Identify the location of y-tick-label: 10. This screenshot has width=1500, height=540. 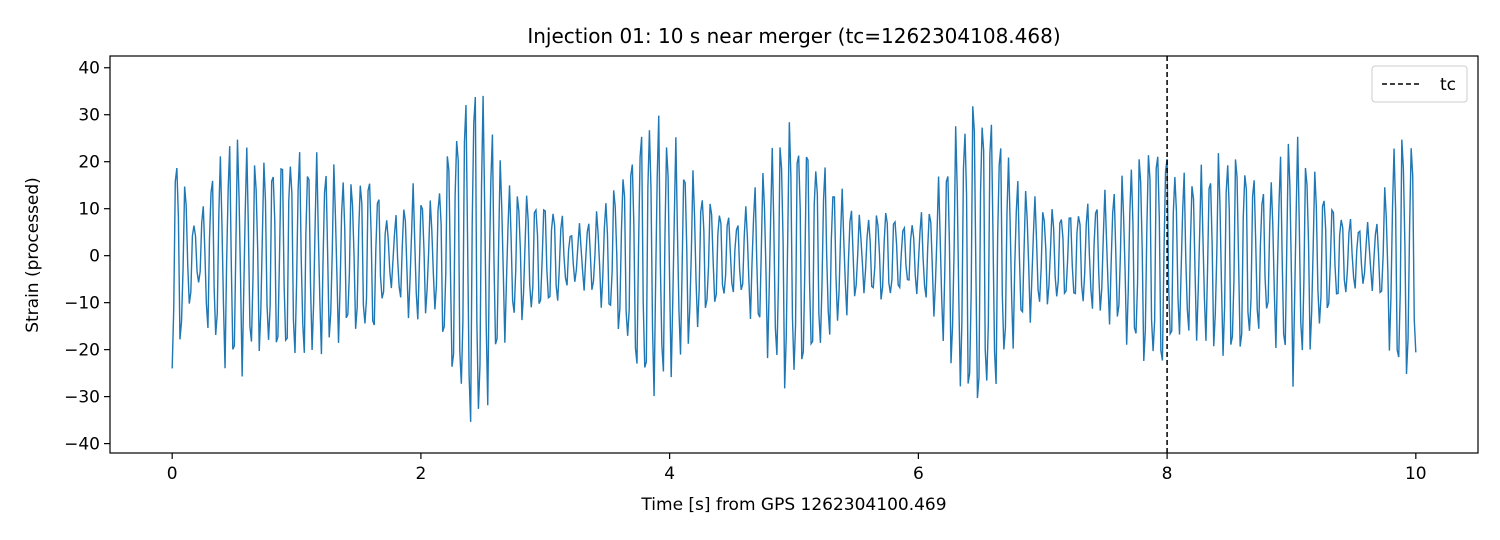
(89, 210).